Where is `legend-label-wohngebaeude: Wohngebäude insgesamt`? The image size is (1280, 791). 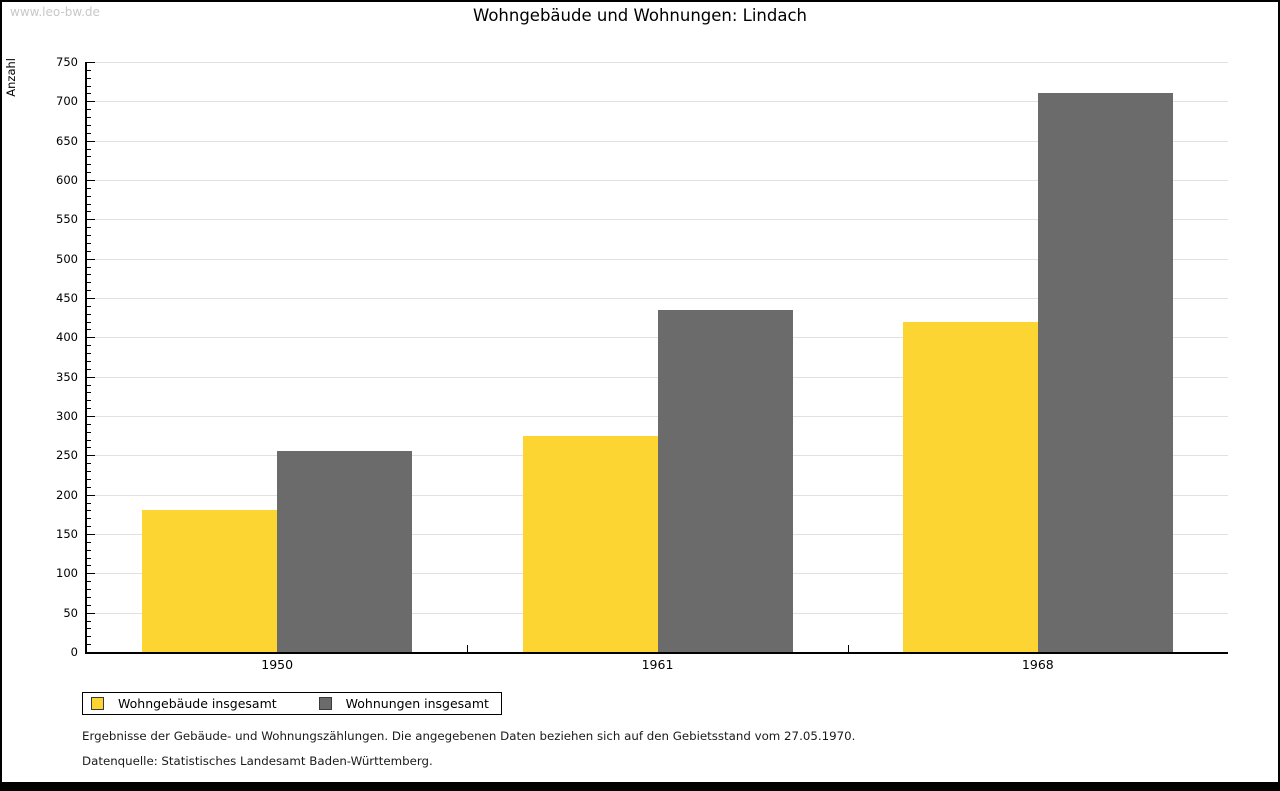
legend-label-wohngebaeude: Wohngebäude insgesamt is located at coordinates (197, 703).